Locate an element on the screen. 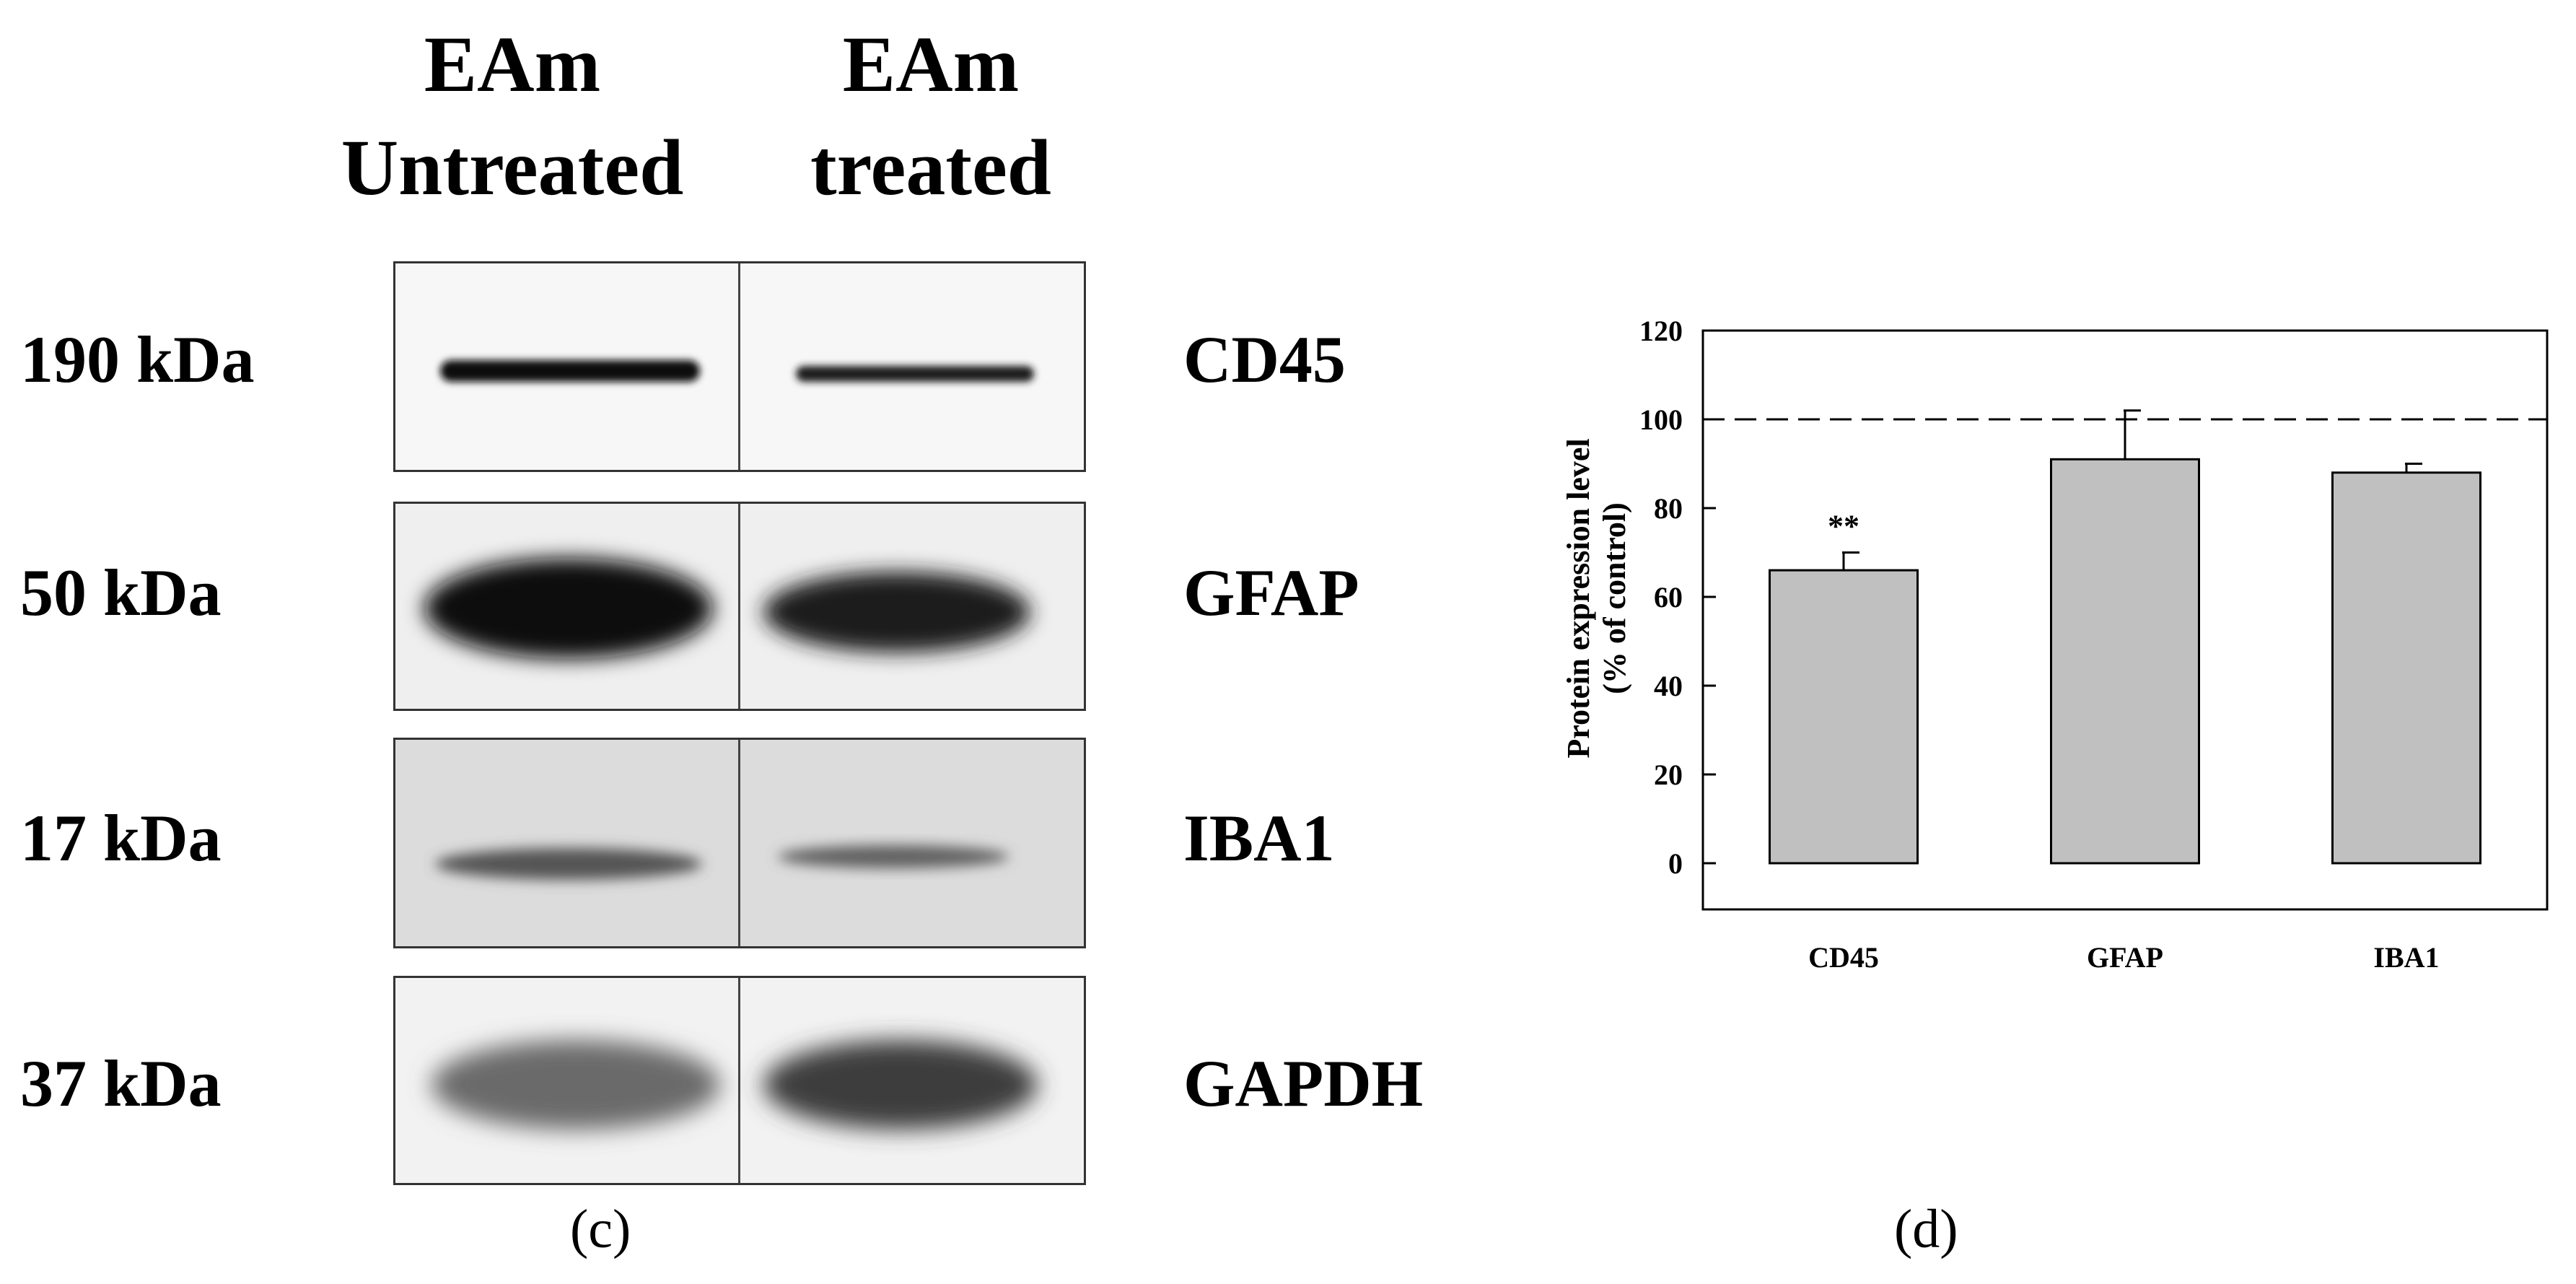 The image size is (2576, 1284). band-gapdh-treated is located at coordinates (901, 1085).